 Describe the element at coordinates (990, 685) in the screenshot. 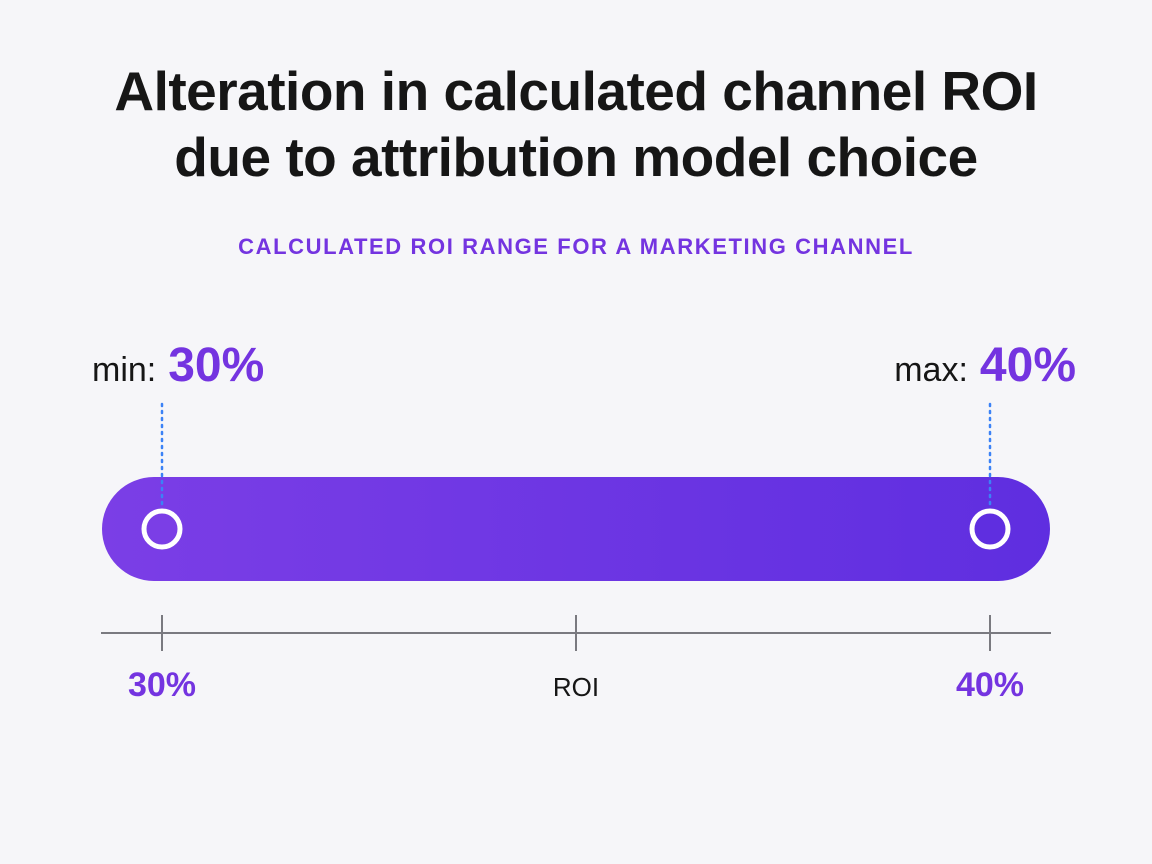

I see `x-tick-label-1: 40%` at that location.